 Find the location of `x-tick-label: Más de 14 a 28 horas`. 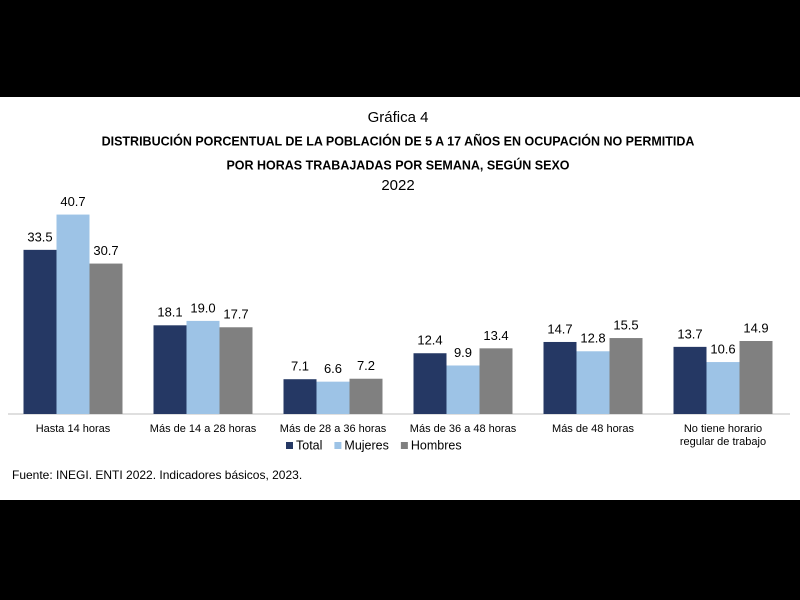

x-tick-label: Más de 14 a 28 horas is located at coordinates (203, 429).